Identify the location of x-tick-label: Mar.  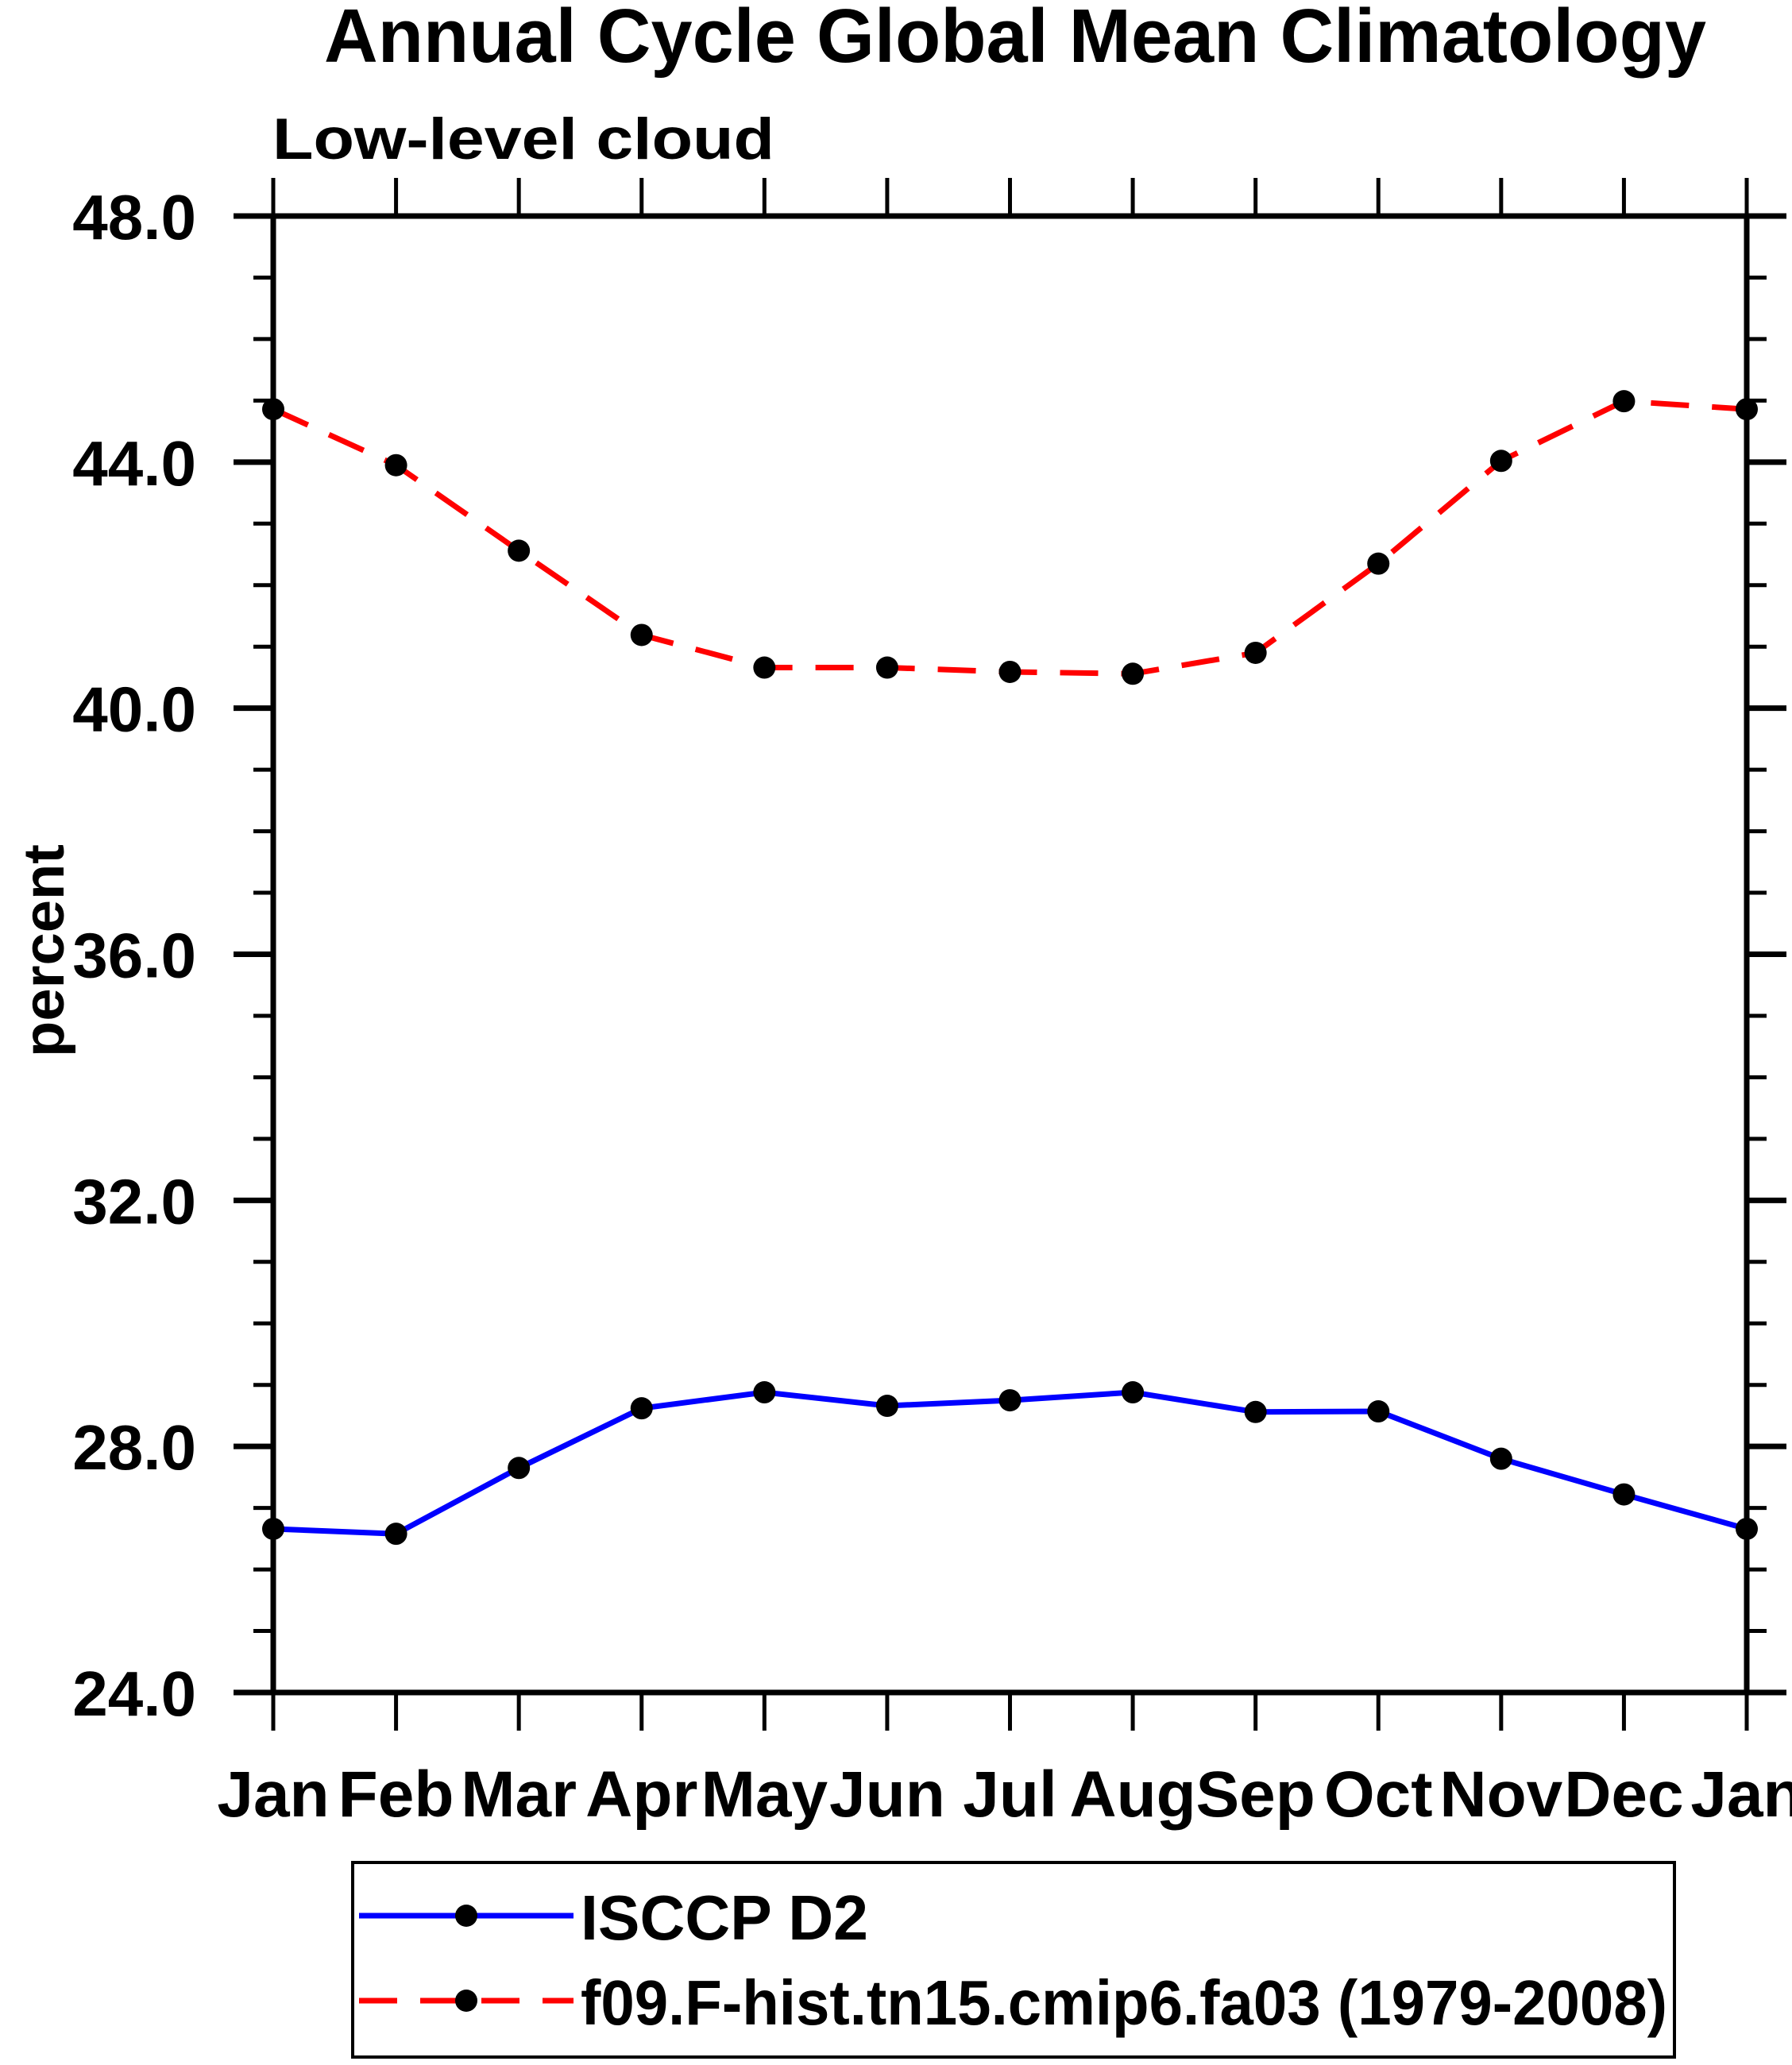
(519, 1794).